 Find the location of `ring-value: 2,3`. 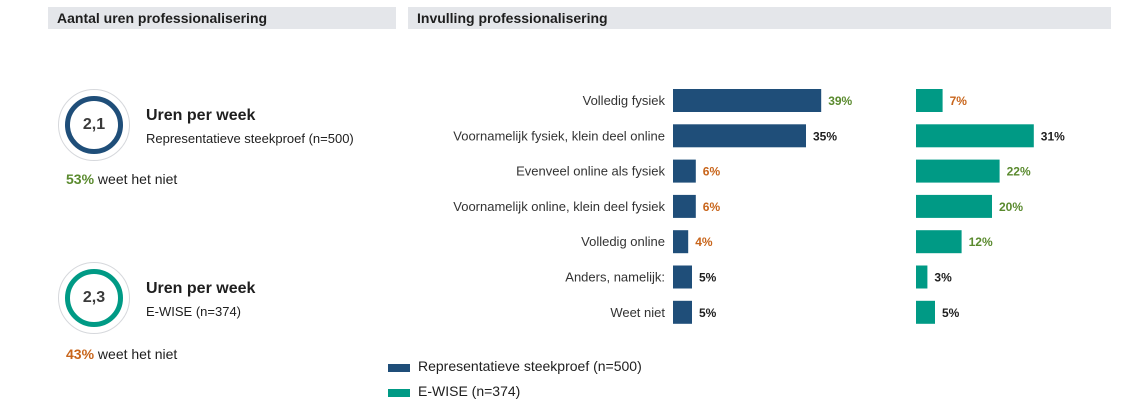

ring-value: 2,3 is located at coordinates (94, 298).